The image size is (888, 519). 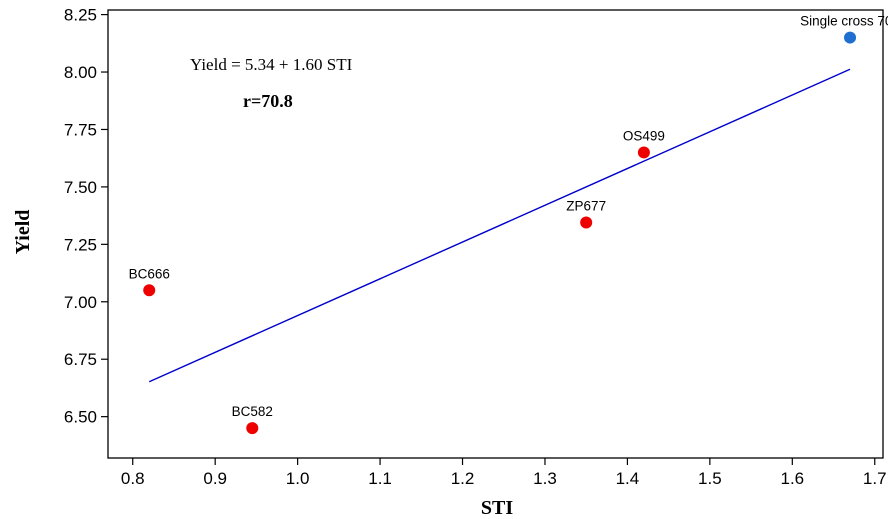 I want to click on y-tick-label: 7.00, so click(x=80, y=302).